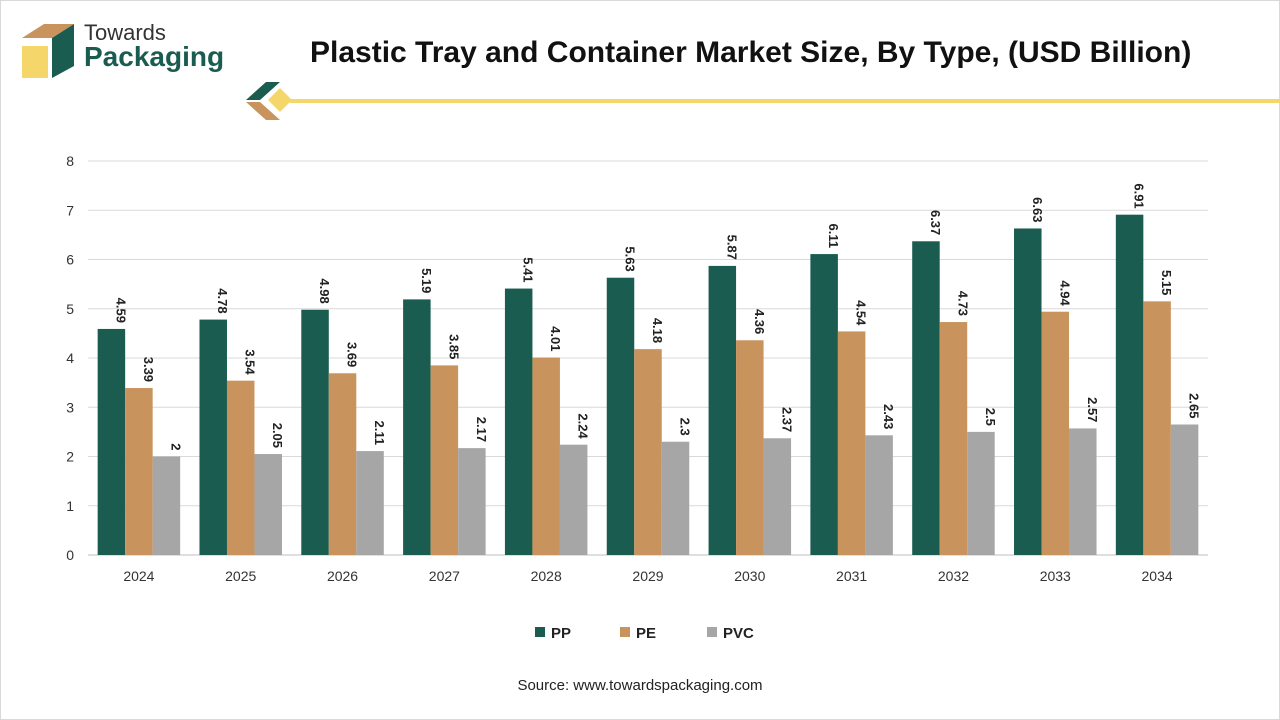 This screenshot has width=1280, height=720. What do you see at coordinates (154, 56) in the screenshot?
I see `logo-text-packaging: Packaging` at bounding box center [154, 56].